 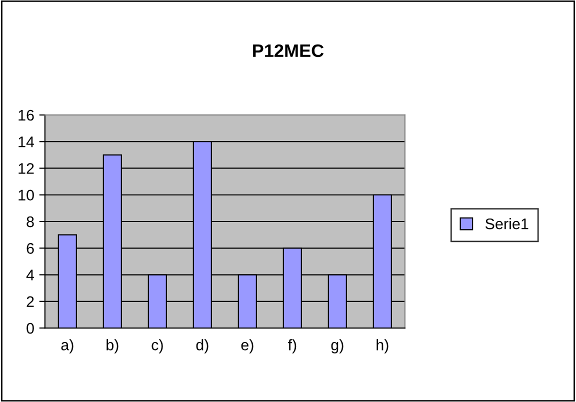 What do you see at coordinates (26, 168) in the screenshot?
I see `y-tick-label: 12` at bounding box center [26, 168].